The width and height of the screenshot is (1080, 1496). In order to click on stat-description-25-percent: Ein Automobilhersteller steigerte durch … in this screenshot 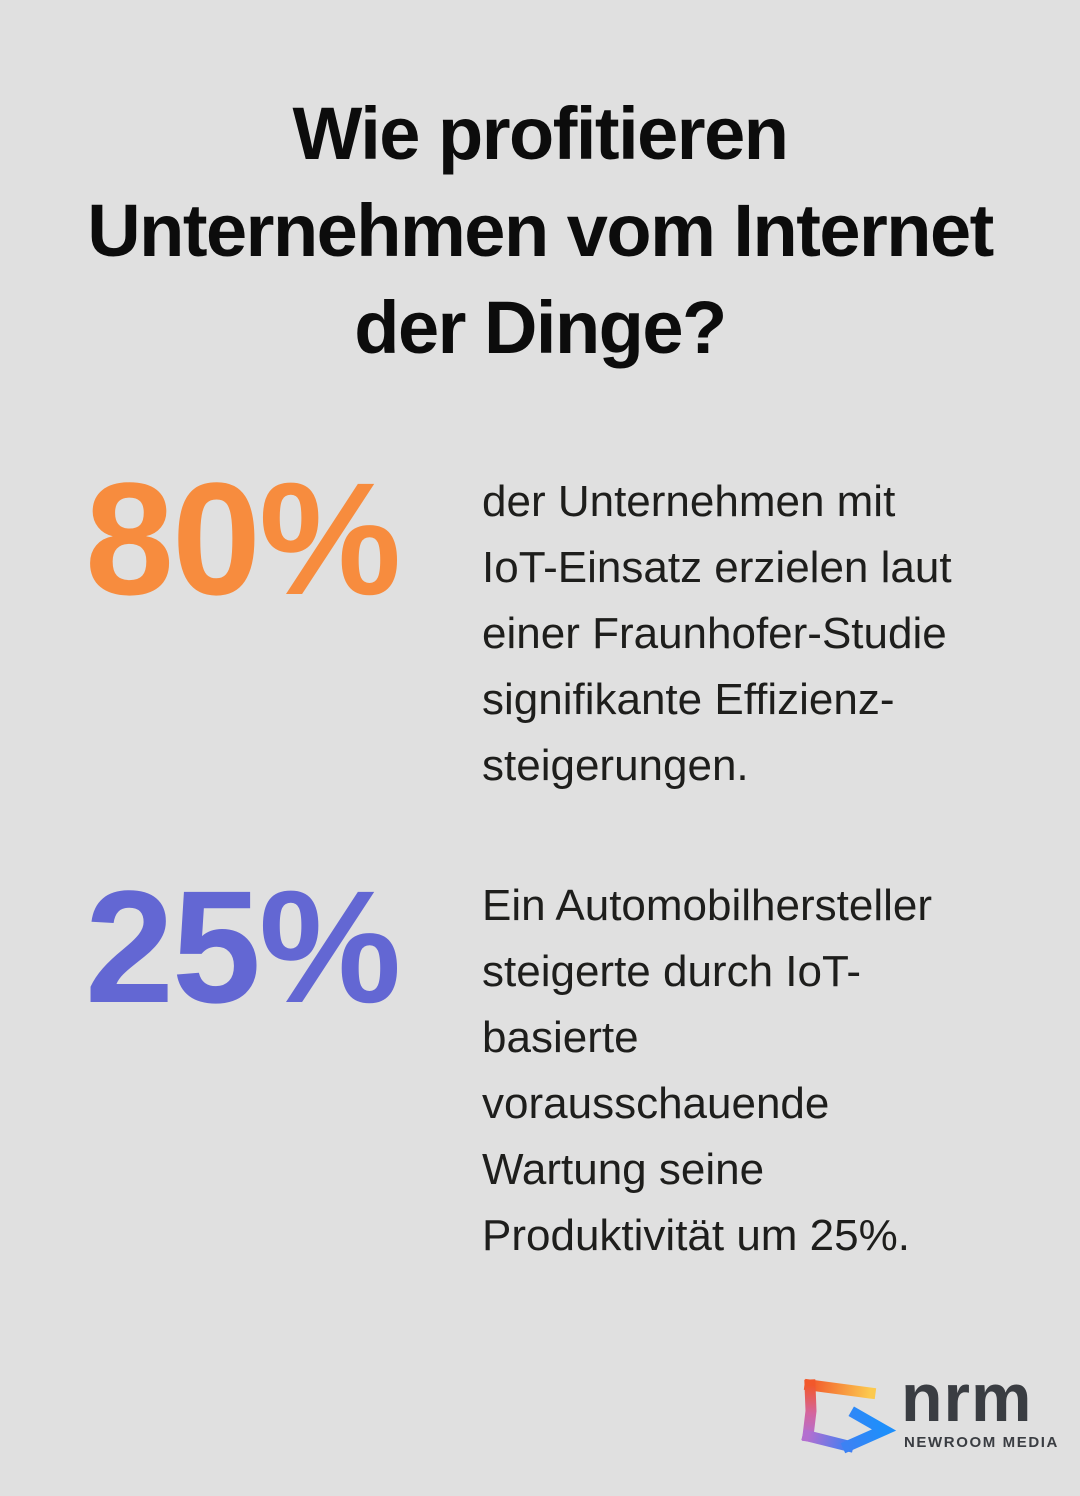, I will do `click(752, 1071)`.